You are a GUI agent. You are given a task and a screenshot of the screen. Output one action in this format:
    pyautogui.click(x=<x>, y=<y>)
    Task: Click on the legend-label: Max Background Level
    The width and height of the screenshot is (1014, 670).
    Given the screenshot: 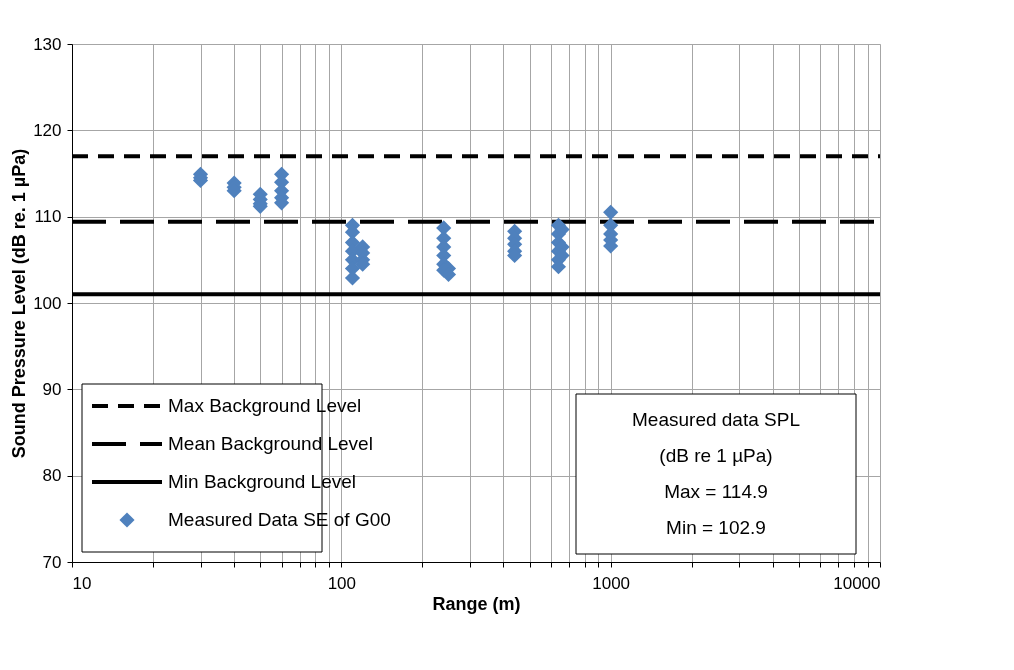 What is the action you would take?
    pyautogui.click(x=265, y=405)
    